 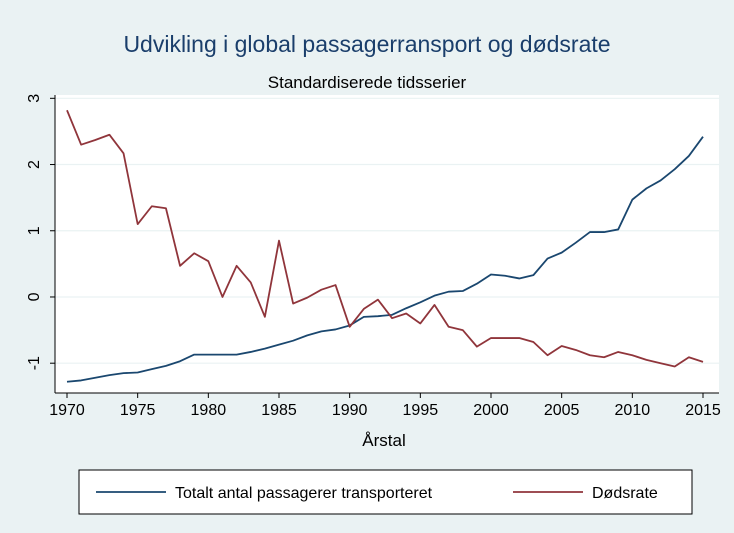 What do you see at coordinates (67, 410) in the screenshot?
I see `x-tick-label: 1970` at bounding box center [67, 410].